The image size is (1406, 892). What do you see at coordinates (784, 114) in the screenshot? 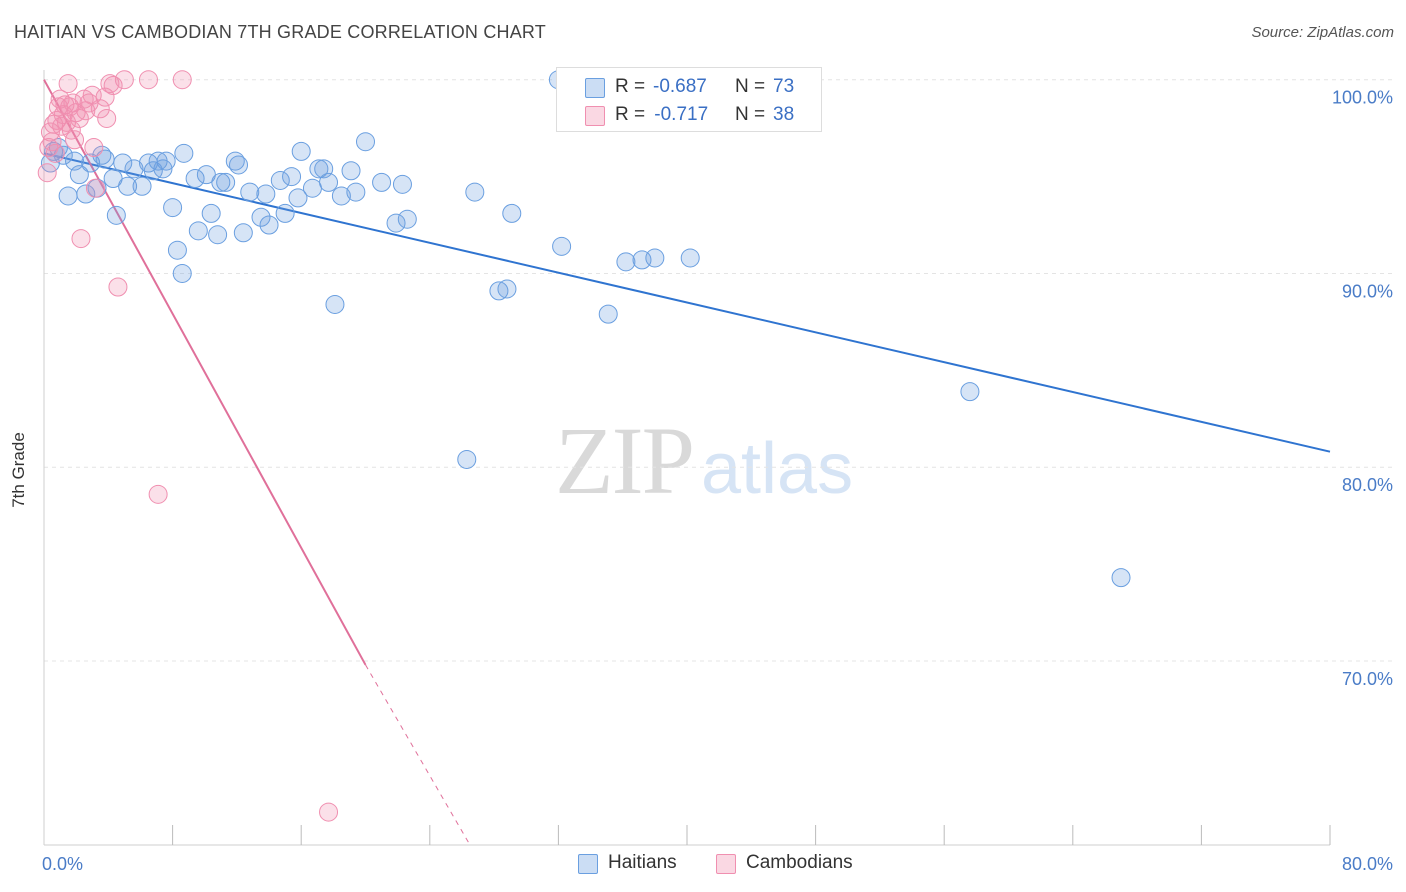
I see `n-value: 38` at bounding box center [784, 114].